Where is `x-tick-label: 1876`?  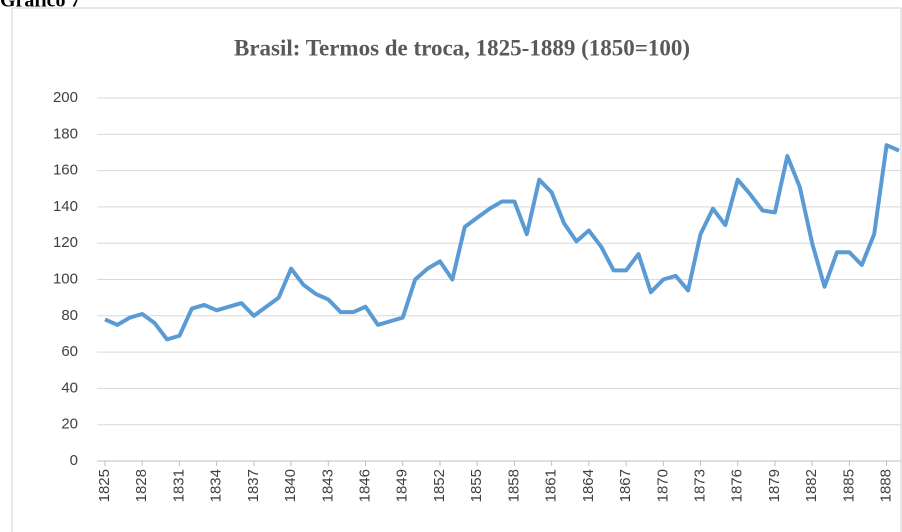 x-tick-label: 1876 is located at coordinates (737, 485).